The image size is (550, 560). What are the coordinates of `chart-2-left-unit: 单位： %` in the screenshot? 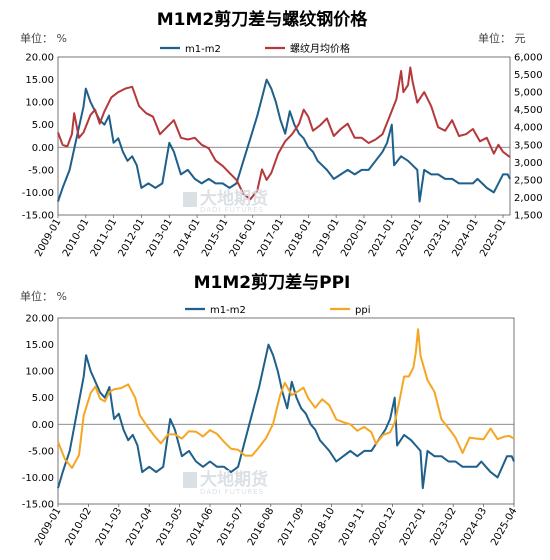 It's located at (43, 296).